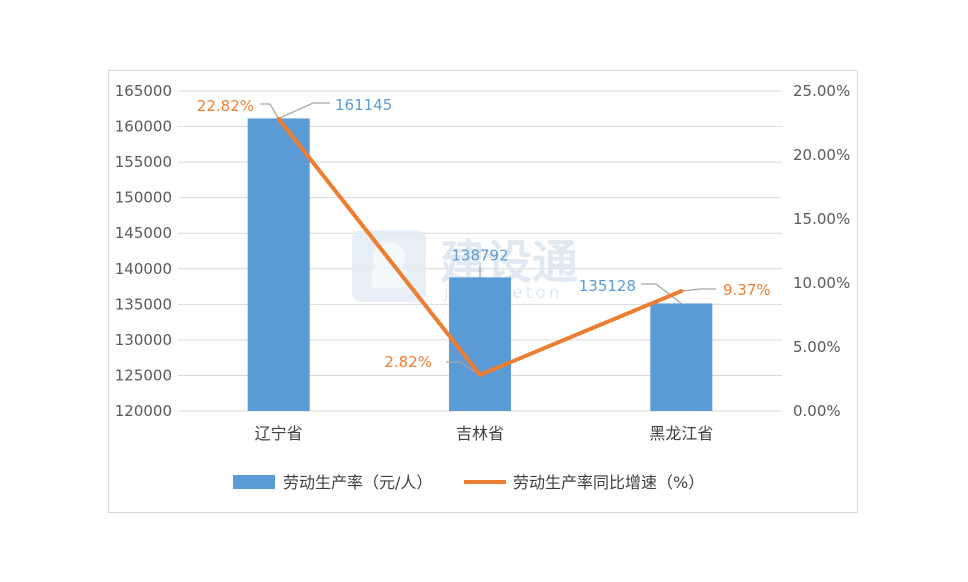  Describe the element at coordinates (747, 290) in the screenshot. I see `line-data-label: 9.37%` at that location.